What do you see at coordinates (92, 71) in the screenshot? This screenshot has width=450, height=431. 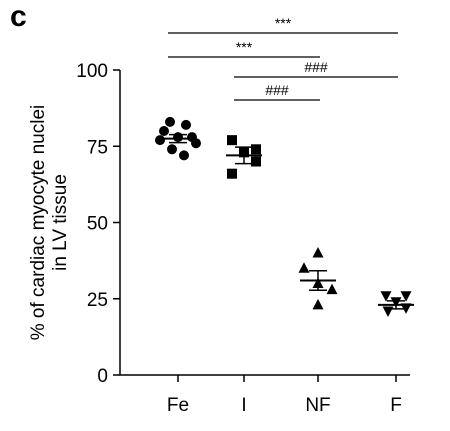 I see `y-tick-label: 100` at bounding box center [92, 71].